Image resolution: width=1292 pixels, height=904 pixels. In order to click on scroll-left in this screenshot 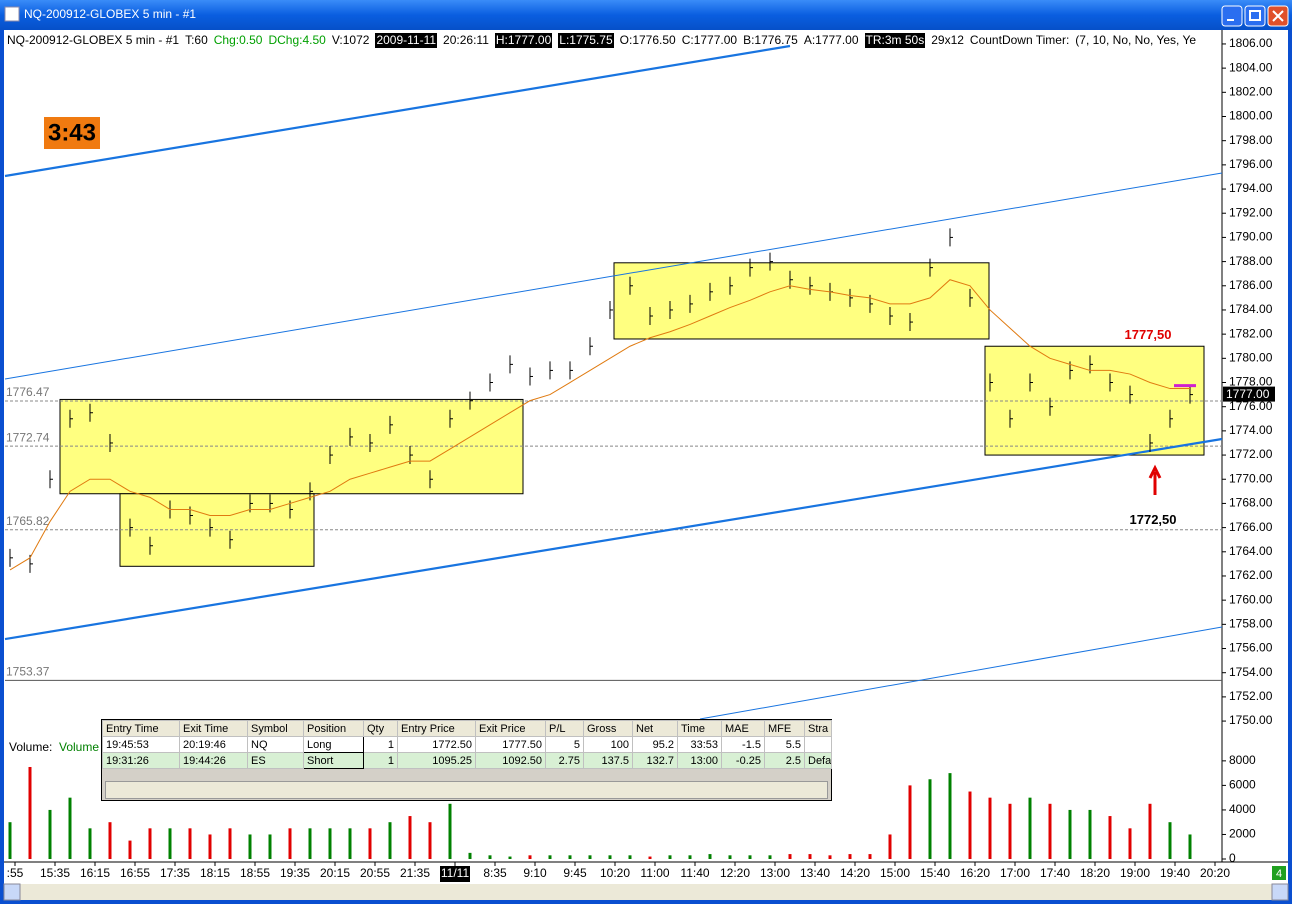, I will do `click(12, 892)`.